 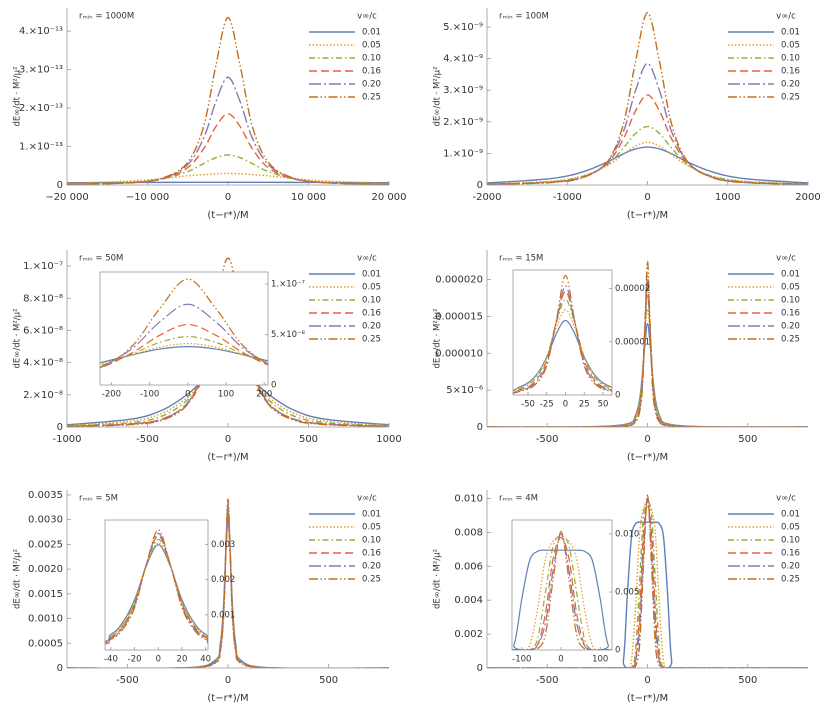 I want to click on x-tick-label: −20 000, so click(x=66, y=197).